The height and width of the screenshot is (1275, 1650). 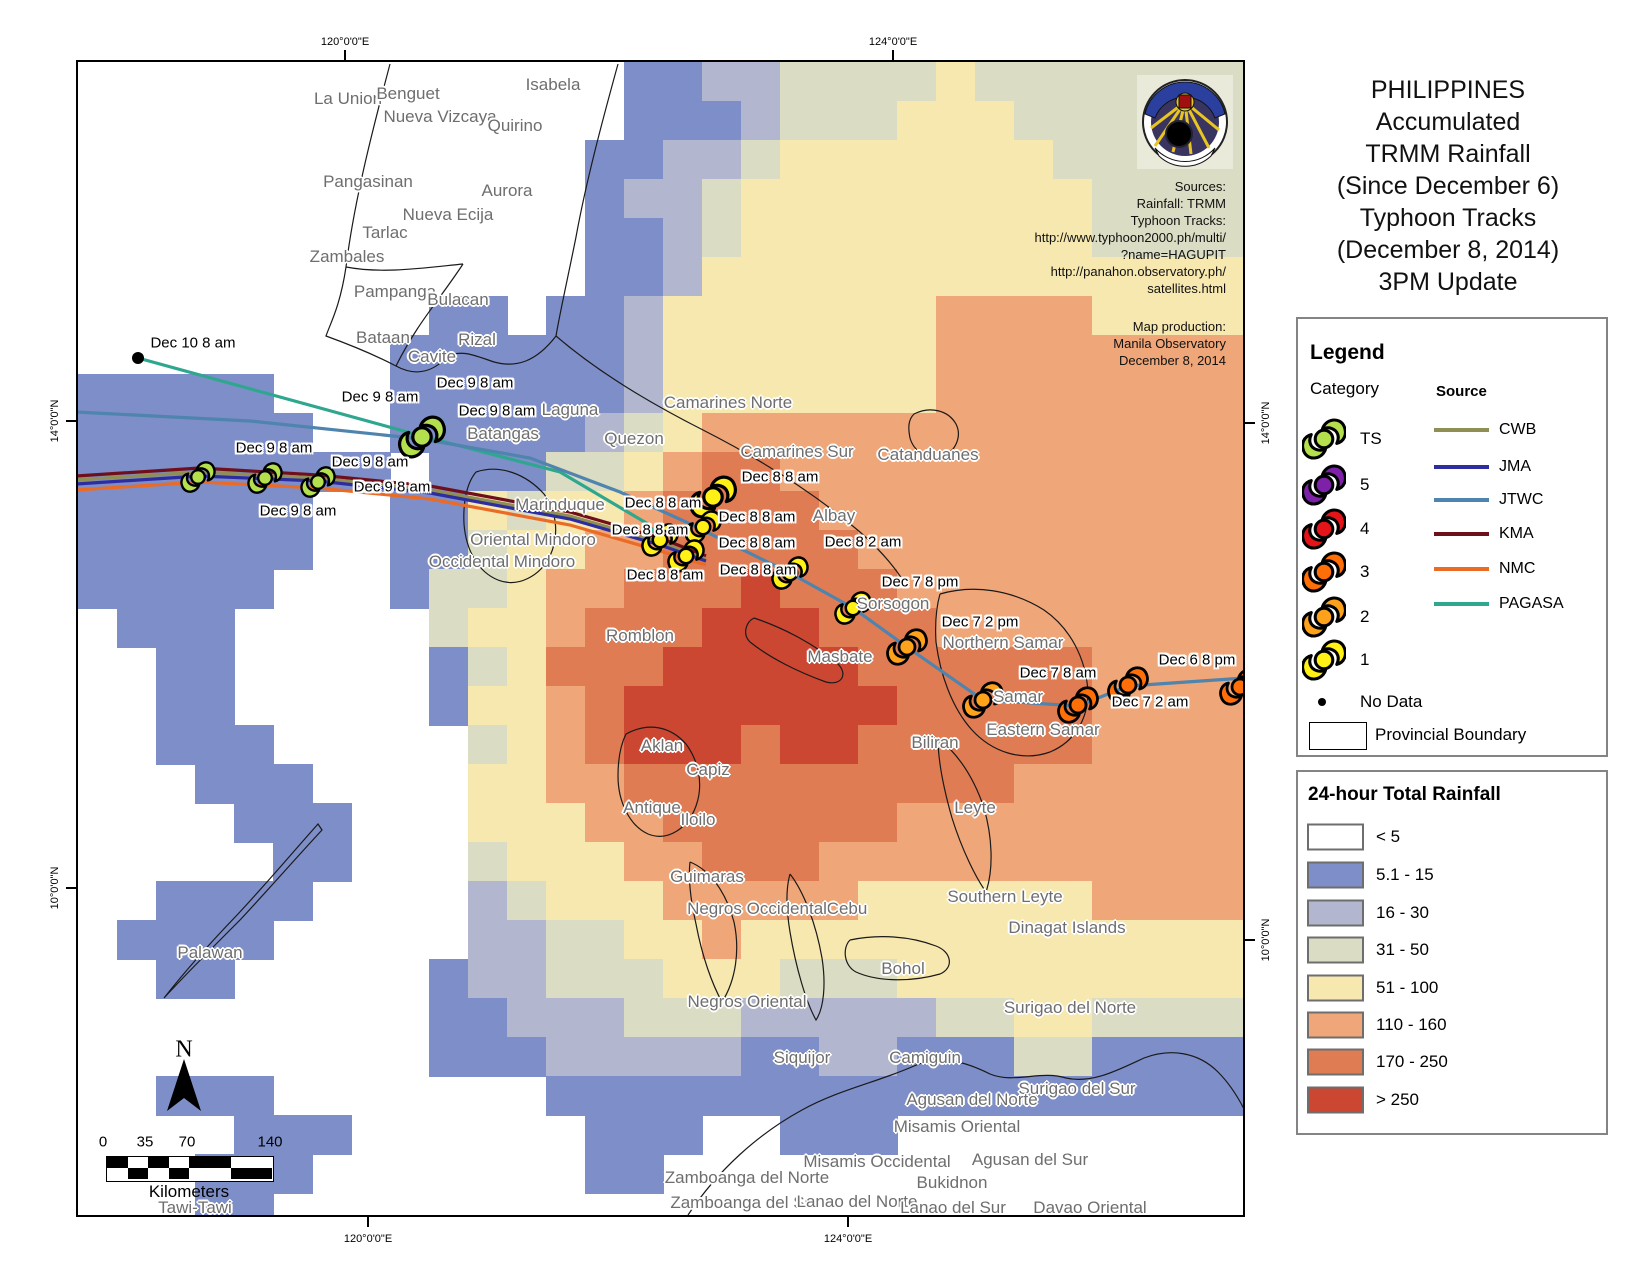 What do you see at coordinates (1365, 484) in the screenshot?
I see `legend-category-label: 5` at bounding box center [1365, 484].